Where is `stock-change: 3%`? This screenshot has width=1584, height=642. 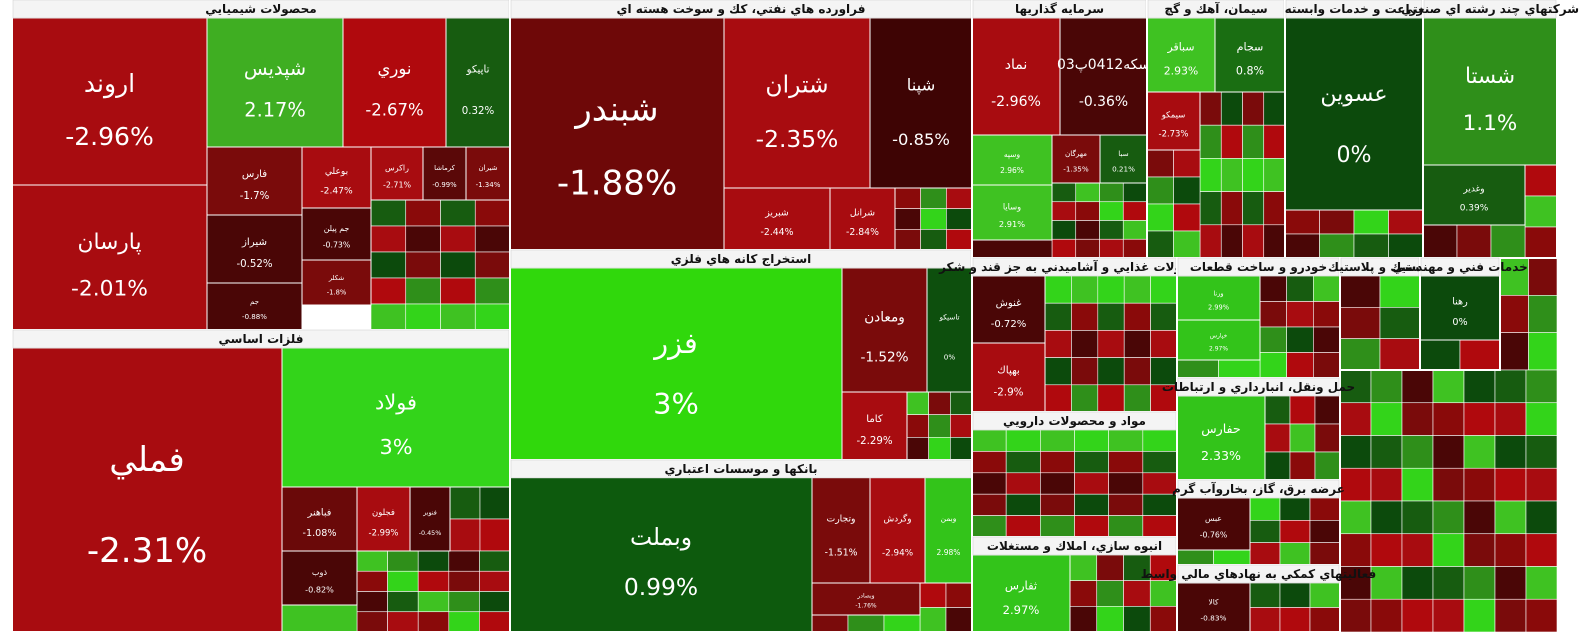 stock-change: 3% is located at coordinates (676, 404).